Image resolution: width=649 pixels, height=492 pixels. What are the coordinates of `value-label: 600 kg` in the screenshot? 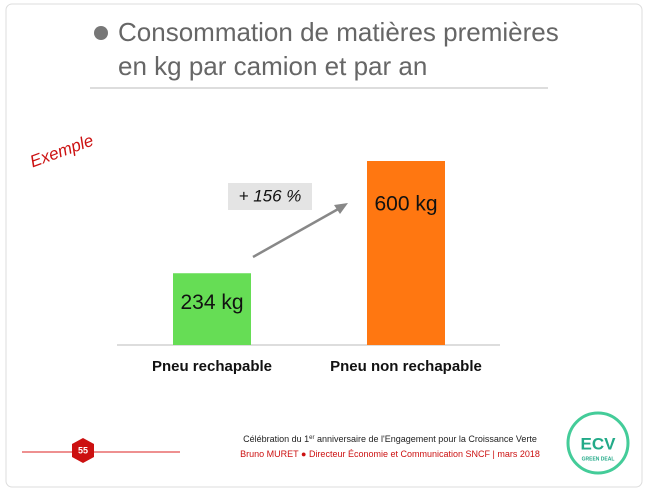 It's located at (405, 204).